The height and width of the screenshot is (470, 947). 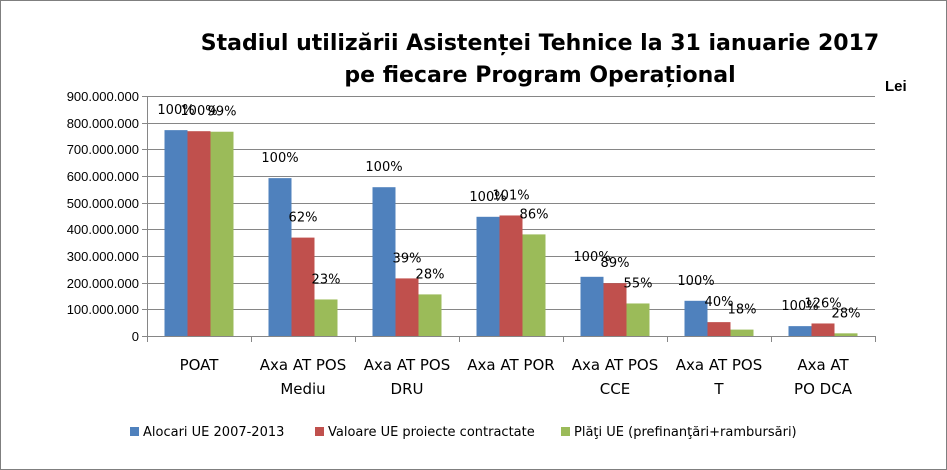 I want to click on y-tick-label: 400.000.000, so click(x=103, y=229).